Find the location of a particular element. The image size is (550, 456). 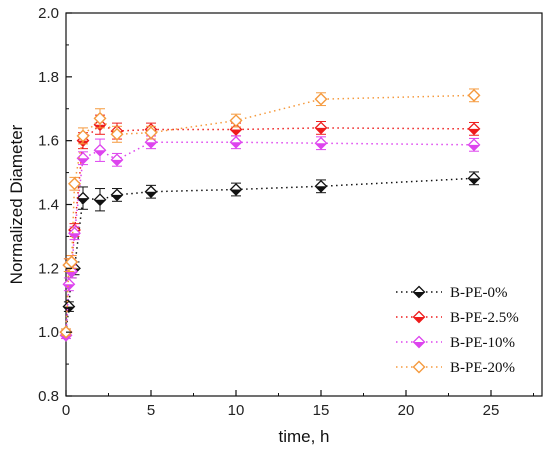

legend: B-PE-0% B-PE-2.5% B-PE-10% B-PE-20% is located at coordinates (457, 330).